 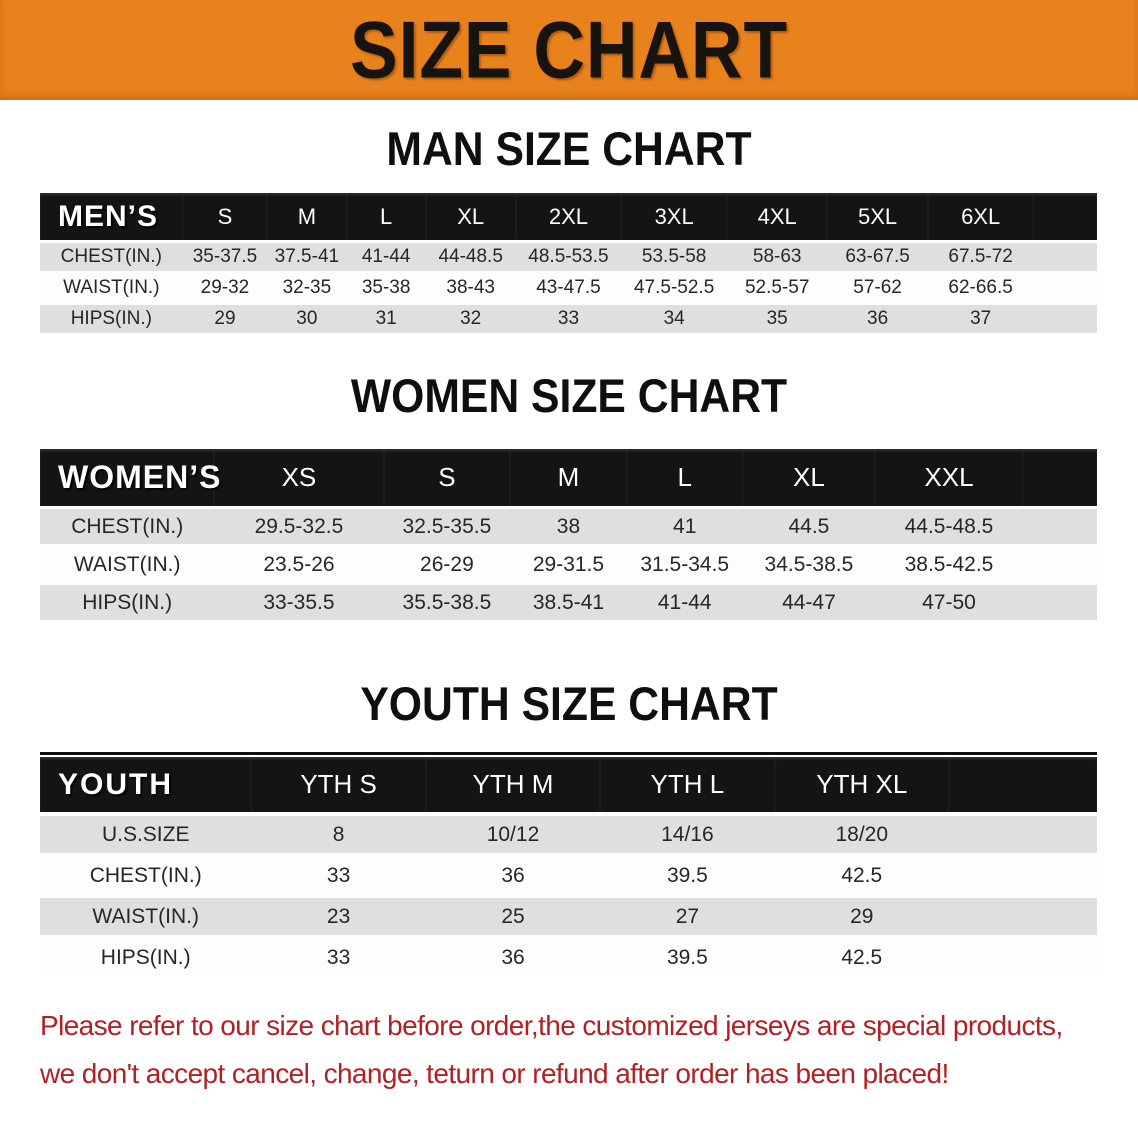 I want to click on size-cell: 27, so click(x=687, y=914).